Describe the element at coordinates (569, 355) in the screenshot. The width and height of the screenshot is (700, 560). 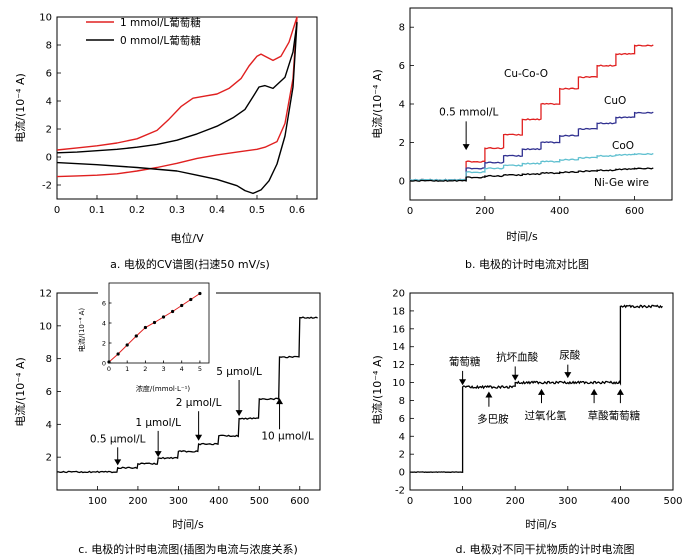
I see `interferent-label: 尿酸` at that location.